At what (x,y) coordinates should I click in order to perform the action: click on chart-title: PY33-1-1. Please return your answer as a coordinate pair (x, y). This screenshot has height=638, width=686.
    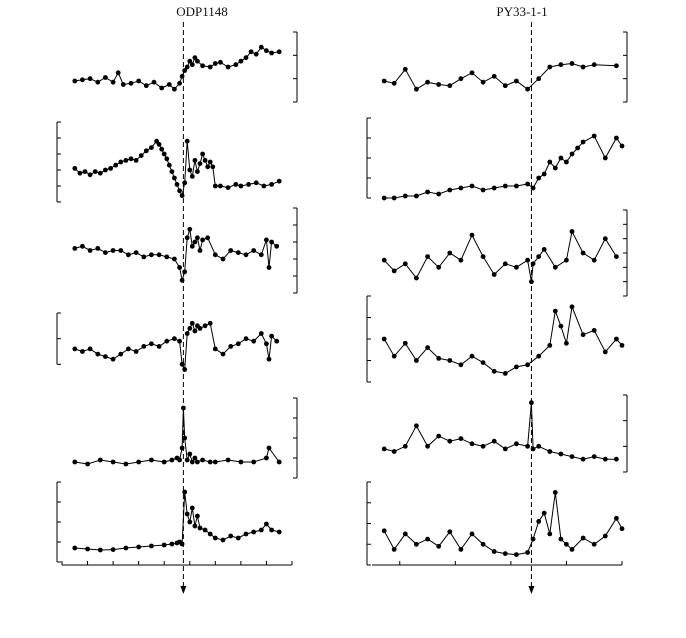
    Looking at the image, I should click on (521, 11).